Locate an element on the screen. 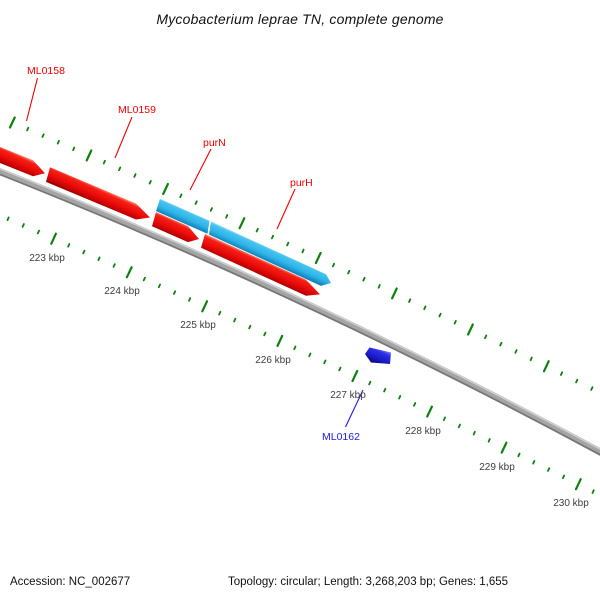 This screenshot has height=600, width=600. gene-arrow-purN is located at coordinates (183, 216).